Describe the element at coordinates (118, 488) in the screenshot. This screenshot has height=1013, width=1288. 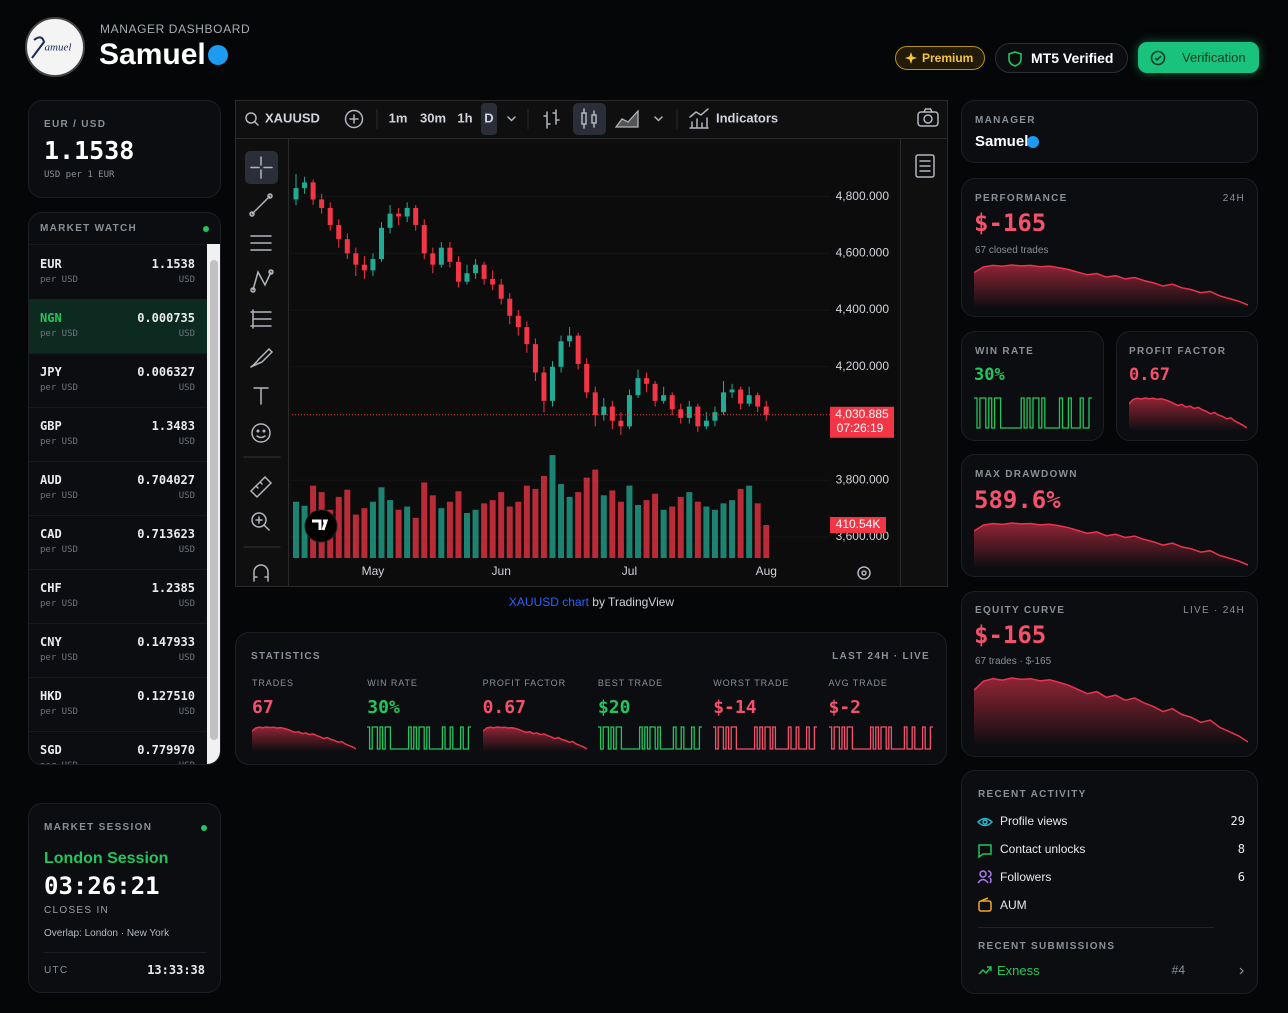
I see `market-row: AUD per USD 0.704027 USD` at that location.